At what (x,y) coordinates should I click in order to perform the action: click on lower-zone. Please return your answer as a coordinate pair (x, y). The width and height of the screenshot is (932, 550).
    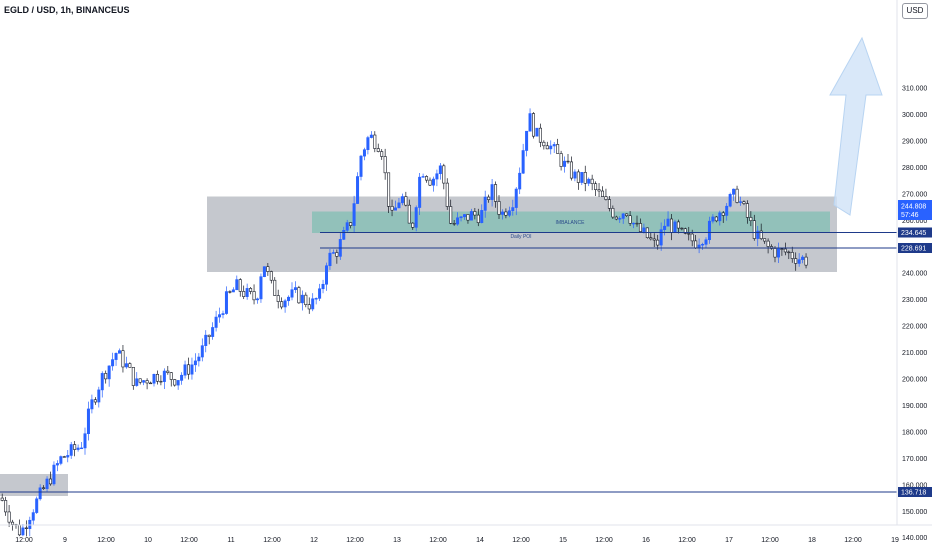
    Looking at the image, I should click on (34, 485).